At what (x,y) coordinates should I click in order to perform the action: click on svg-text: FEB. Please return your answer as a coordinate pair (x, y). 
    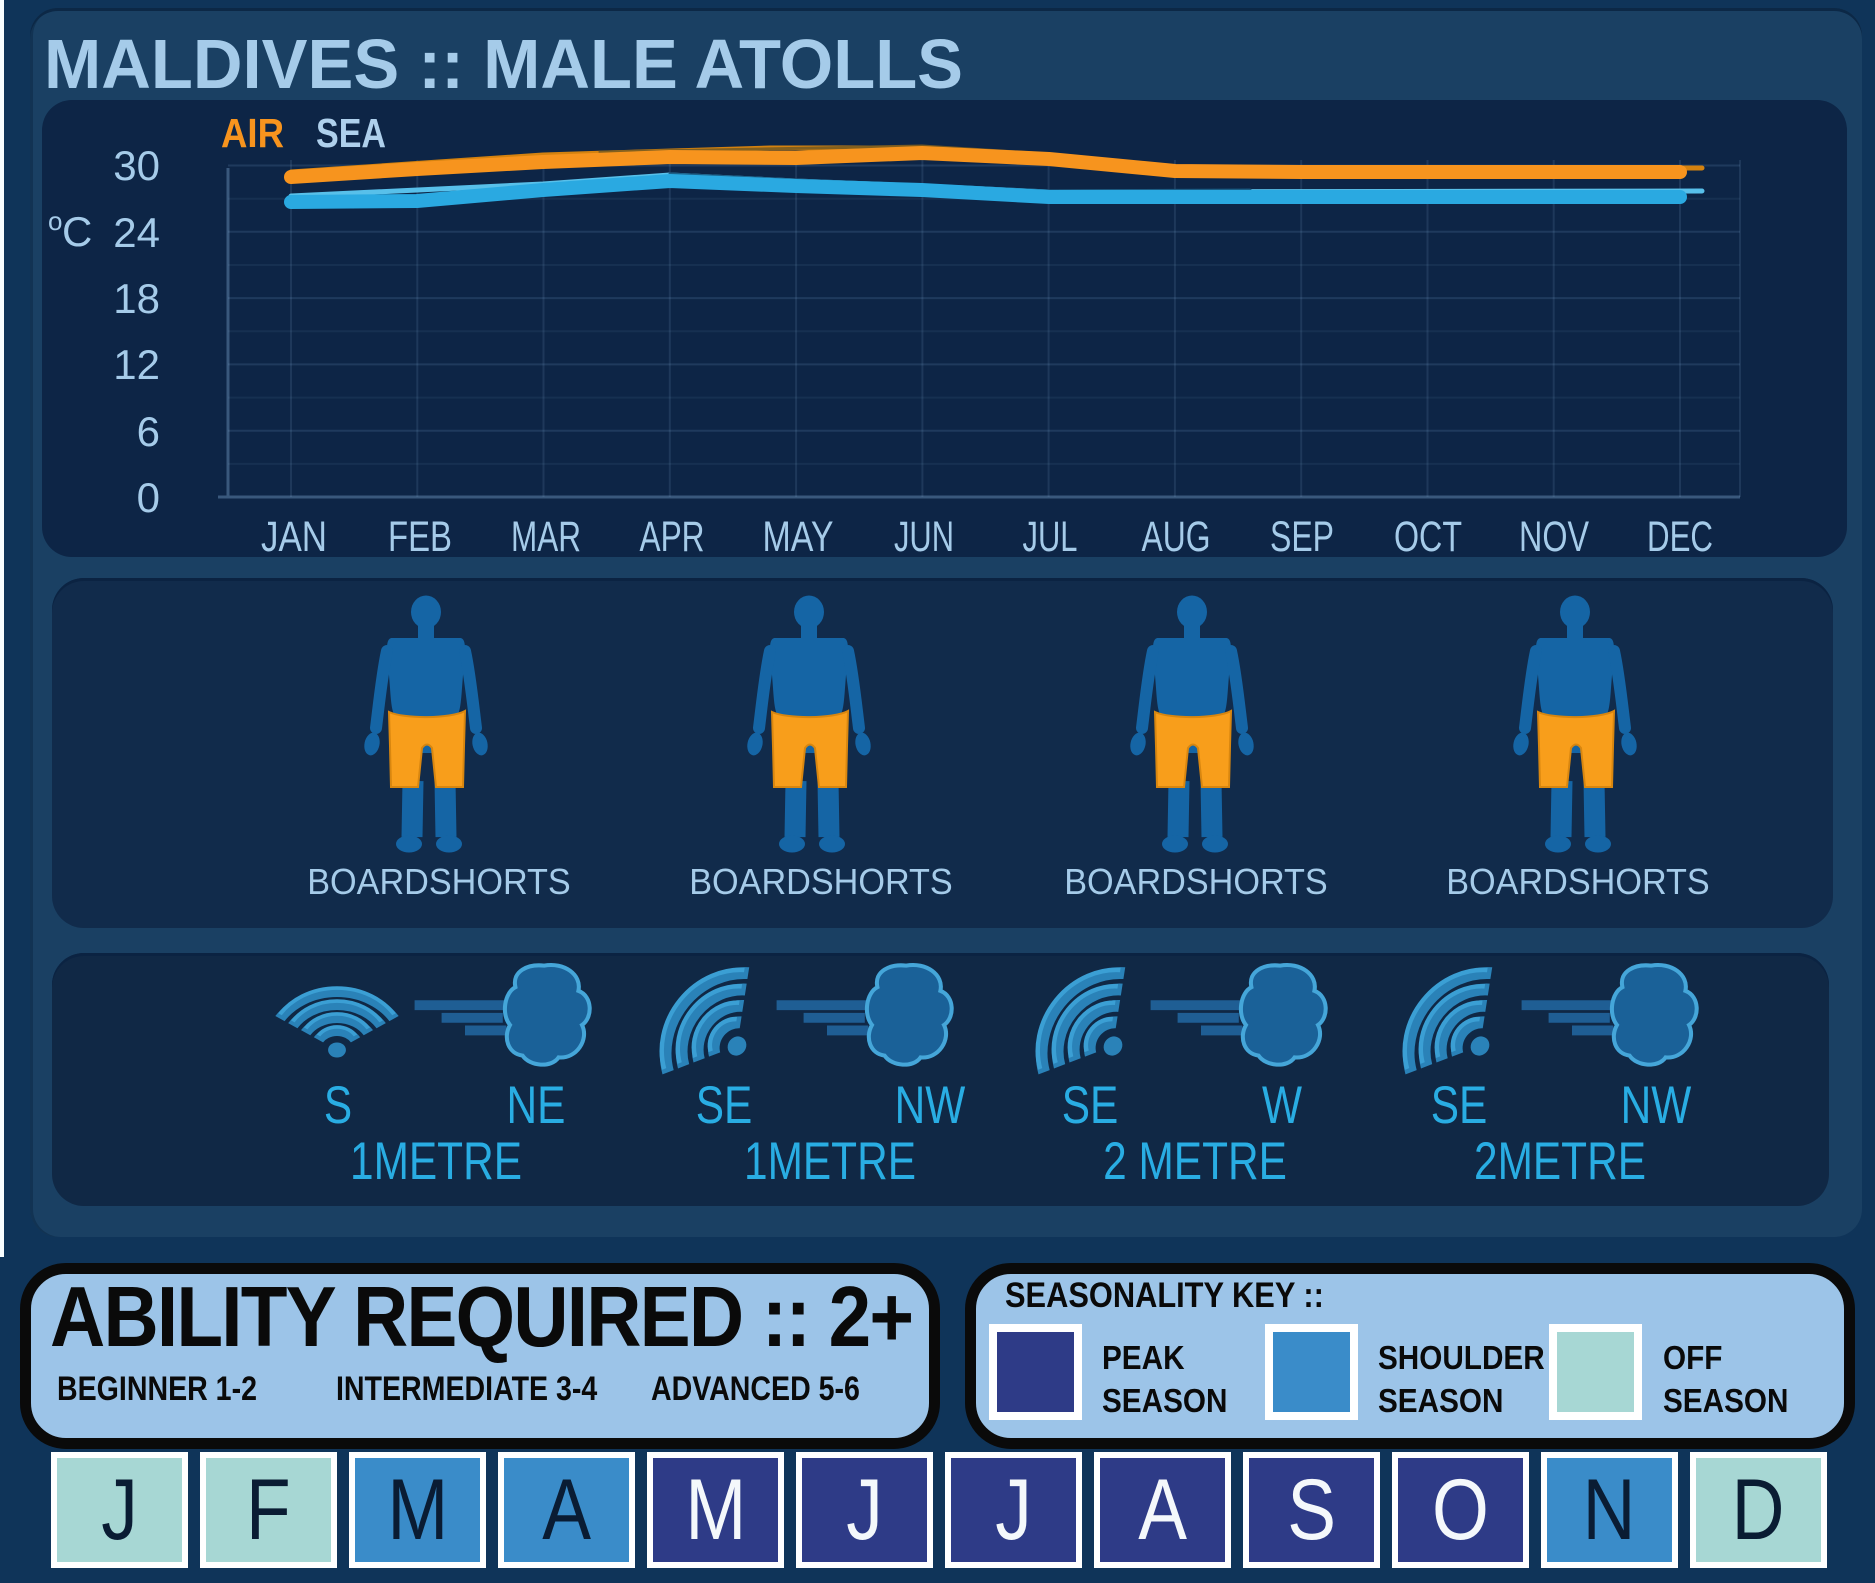
    Looking at the image, I should click on (420, 537).